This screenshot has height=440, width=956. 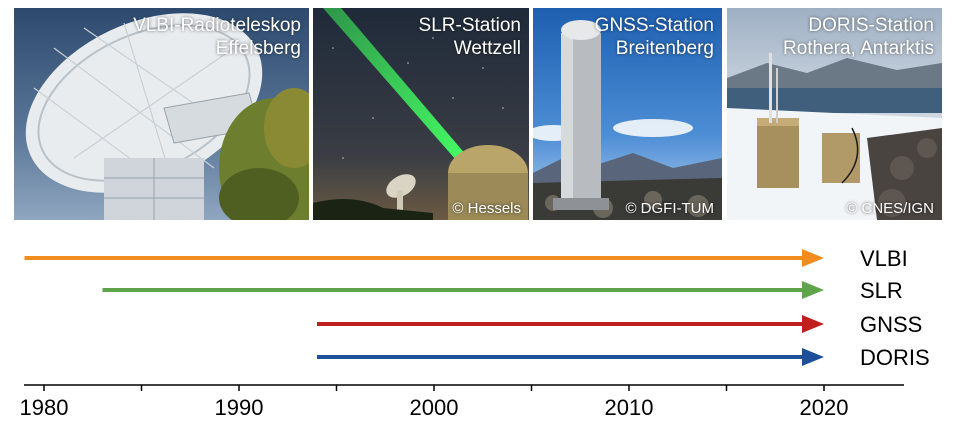 I want to click on timeline-arrow-doris, so click(x=570, y=357).